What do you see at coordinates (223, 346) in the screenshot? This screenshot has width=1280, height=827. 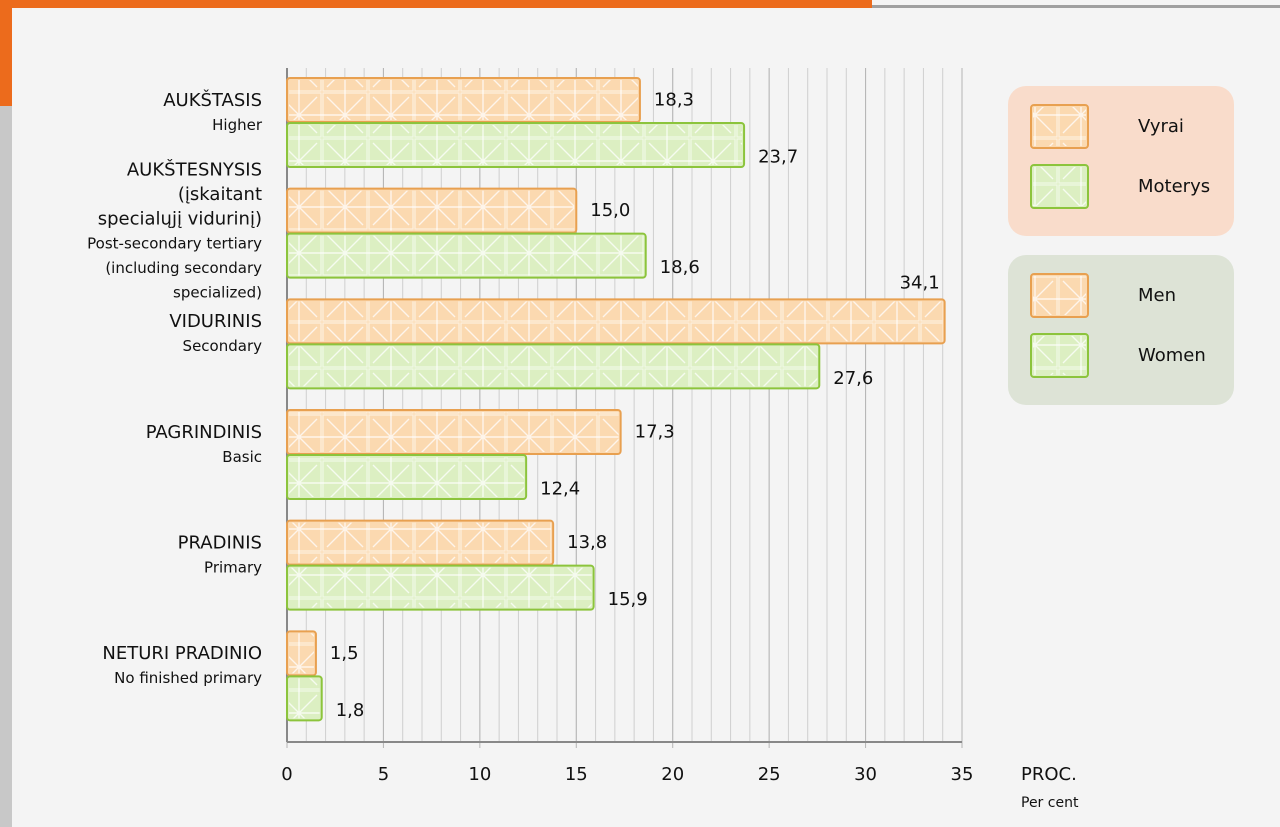 I see `category-sublabel: Secondary` at bounding box center [223, 346].